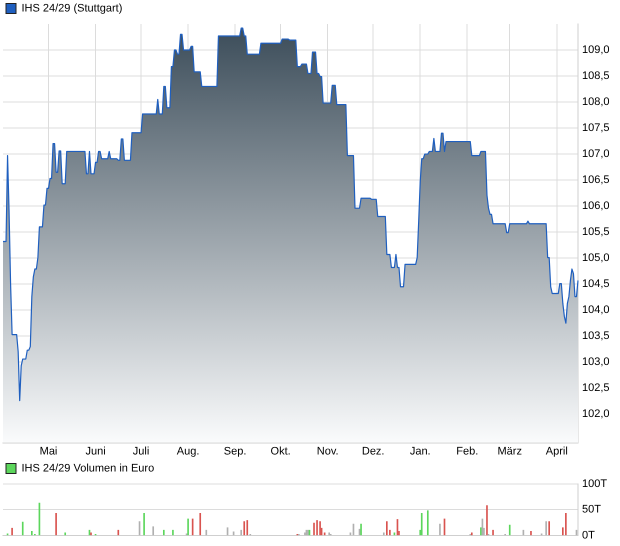 This screenshot has width=620, height=546. Describe the element at coordinates (557, 451) in the screenshot. I see `x-tick-label: April` at that location.